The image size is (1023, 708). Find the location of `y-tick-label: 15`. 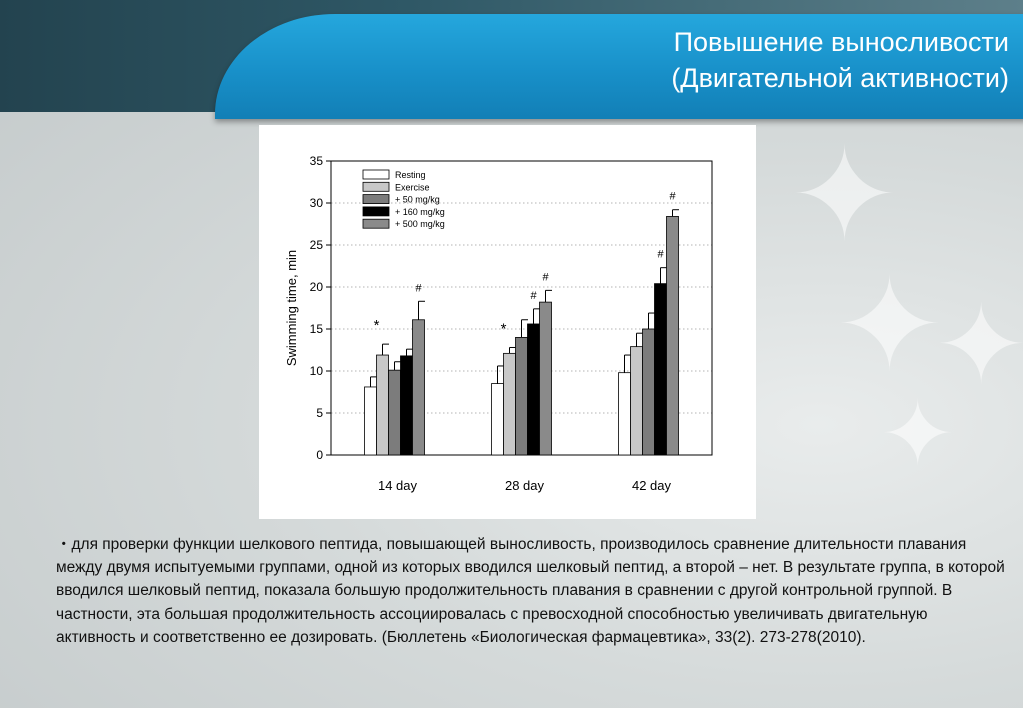

y-tick-label: 15 is located at coordinates (317, 329).